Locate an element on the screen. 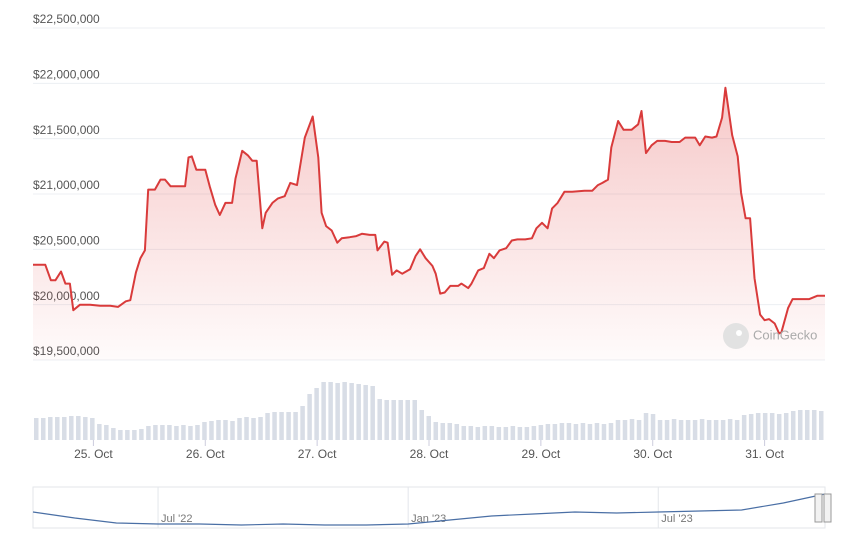 The image size is (857, 548). watermark-eye is located at coordinates (739, 333).